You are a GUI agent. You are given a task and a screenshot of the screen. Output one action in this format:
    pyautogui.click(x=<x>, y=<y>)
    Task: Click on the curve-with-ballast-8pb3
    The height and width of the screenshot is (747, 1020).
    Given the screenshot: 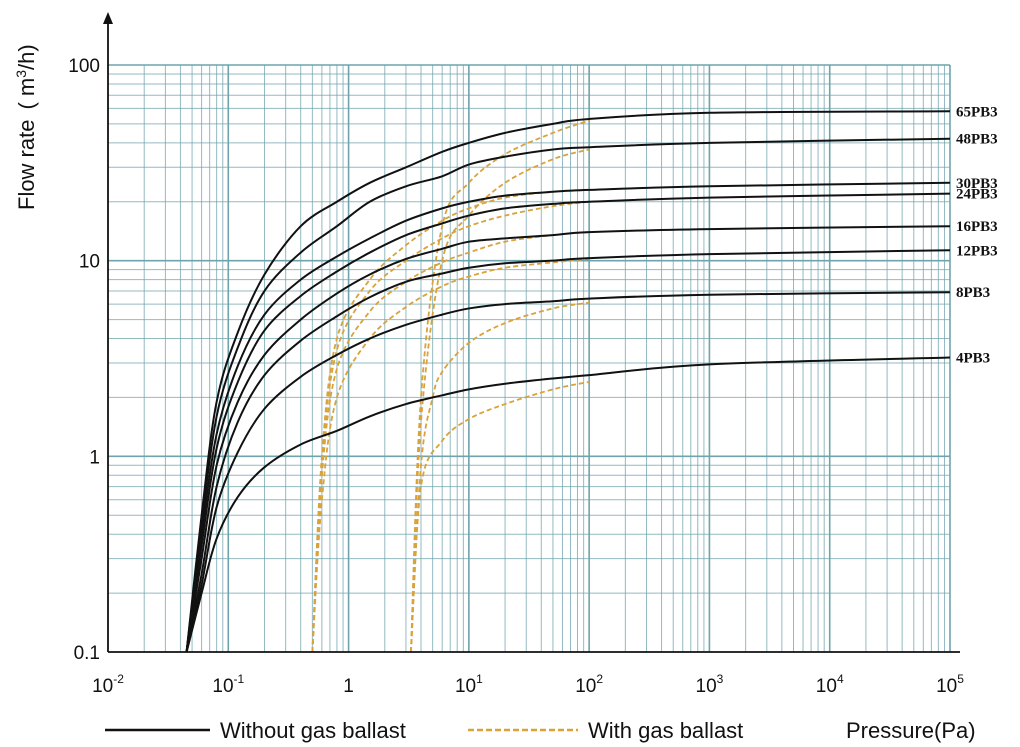 What is the action you would take?
    pyautogui.click(x=500, y=477)
    